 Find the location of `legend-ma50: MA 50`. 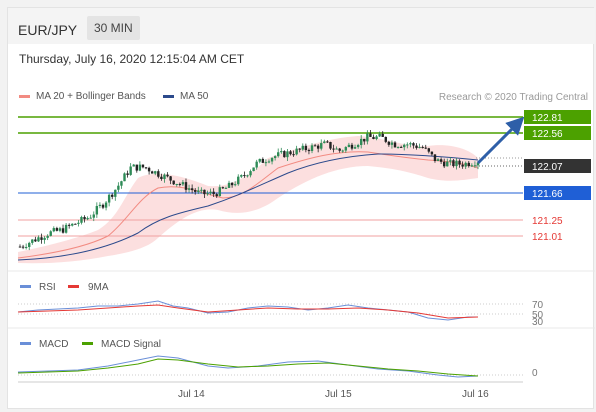

legend-ma50: MA 50 is located at coordinates (185, 96).